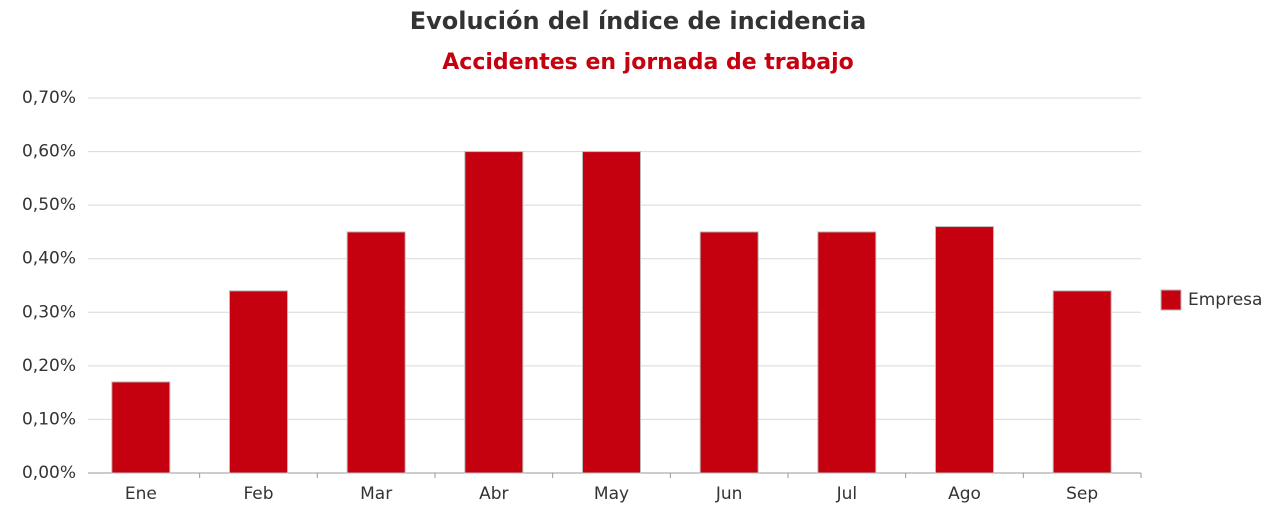 This screenshot has height=510, width=1285. I want to click on y-tick-label: 0,50%, so click(49, 205).